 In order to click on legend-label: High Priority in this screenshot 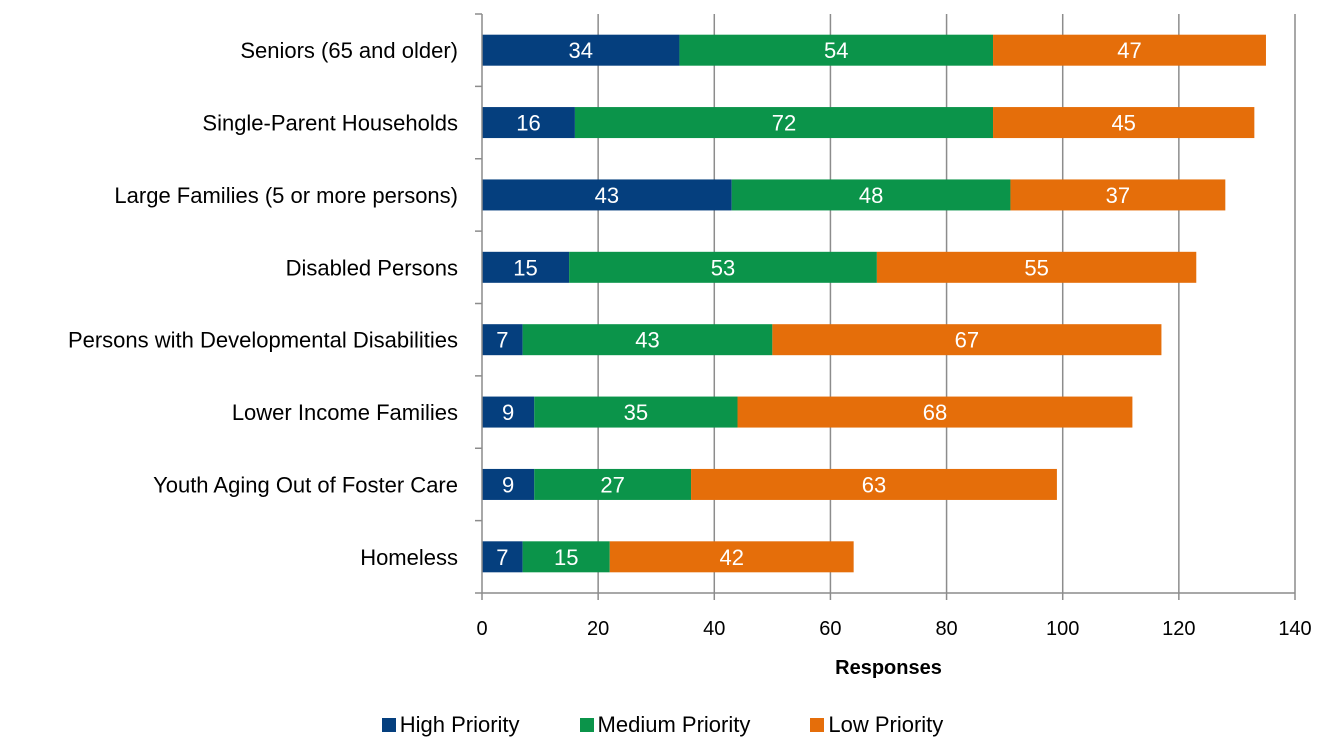, I will do `click(459, 724)`.